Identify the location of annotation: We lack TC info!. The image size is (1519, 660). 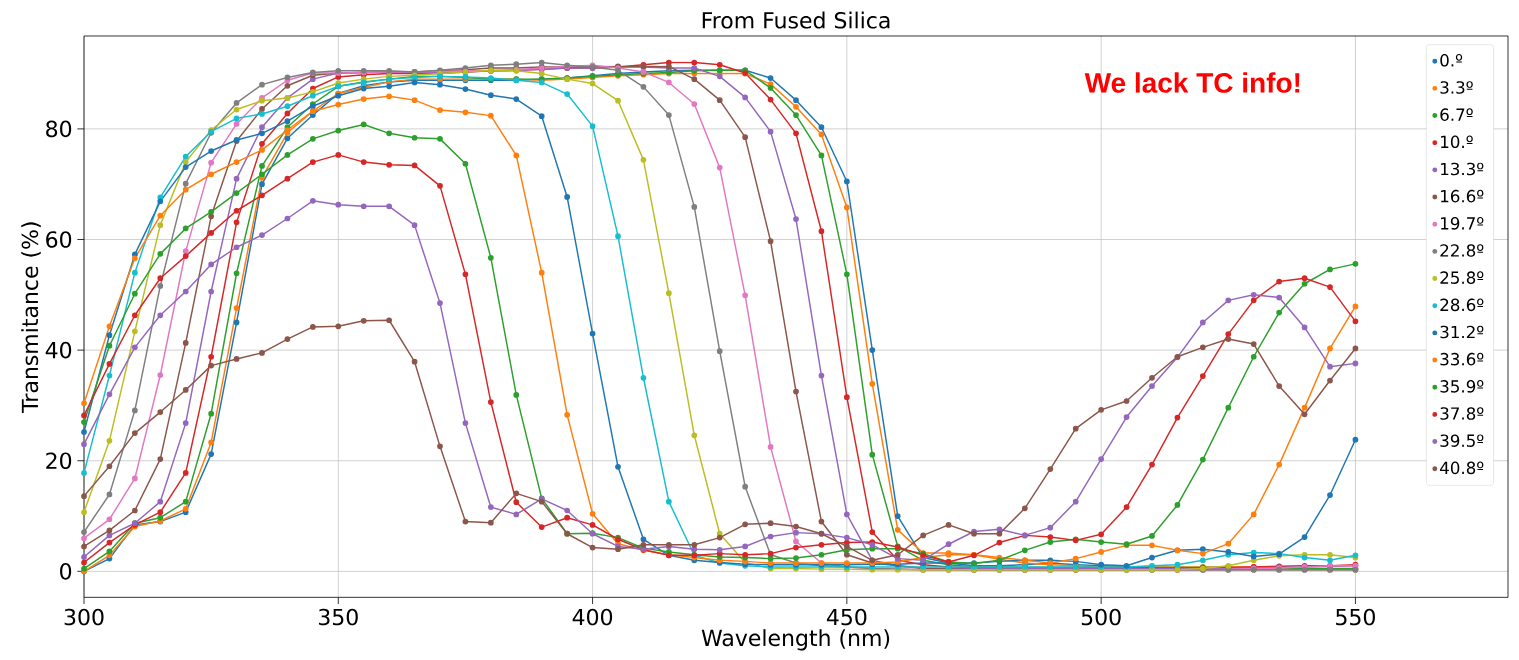
(1192, 82).